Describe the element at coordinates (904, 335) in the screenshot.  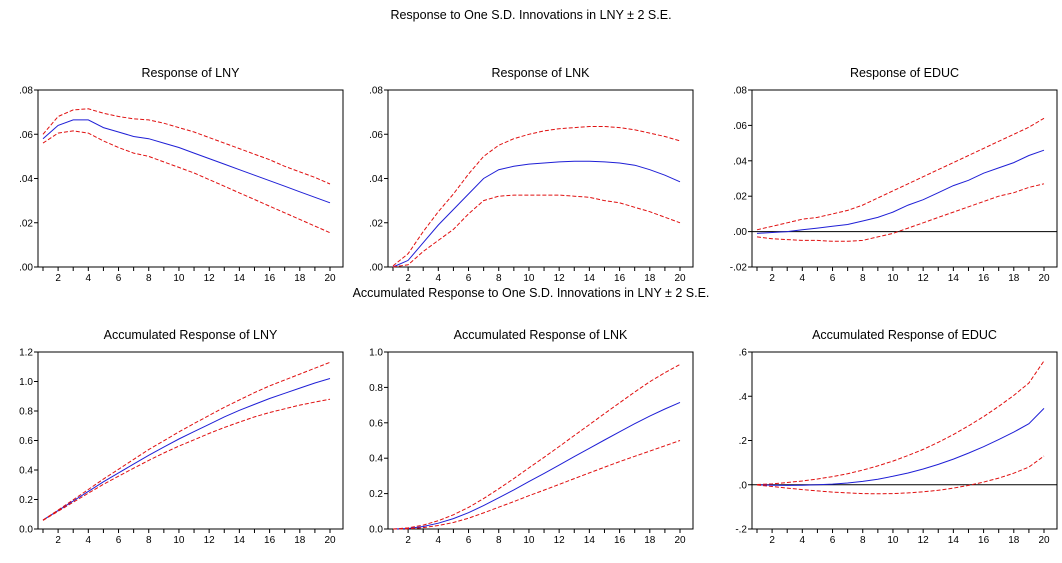
I see `chart-title: Accumulated Response of EDUC` at that location.